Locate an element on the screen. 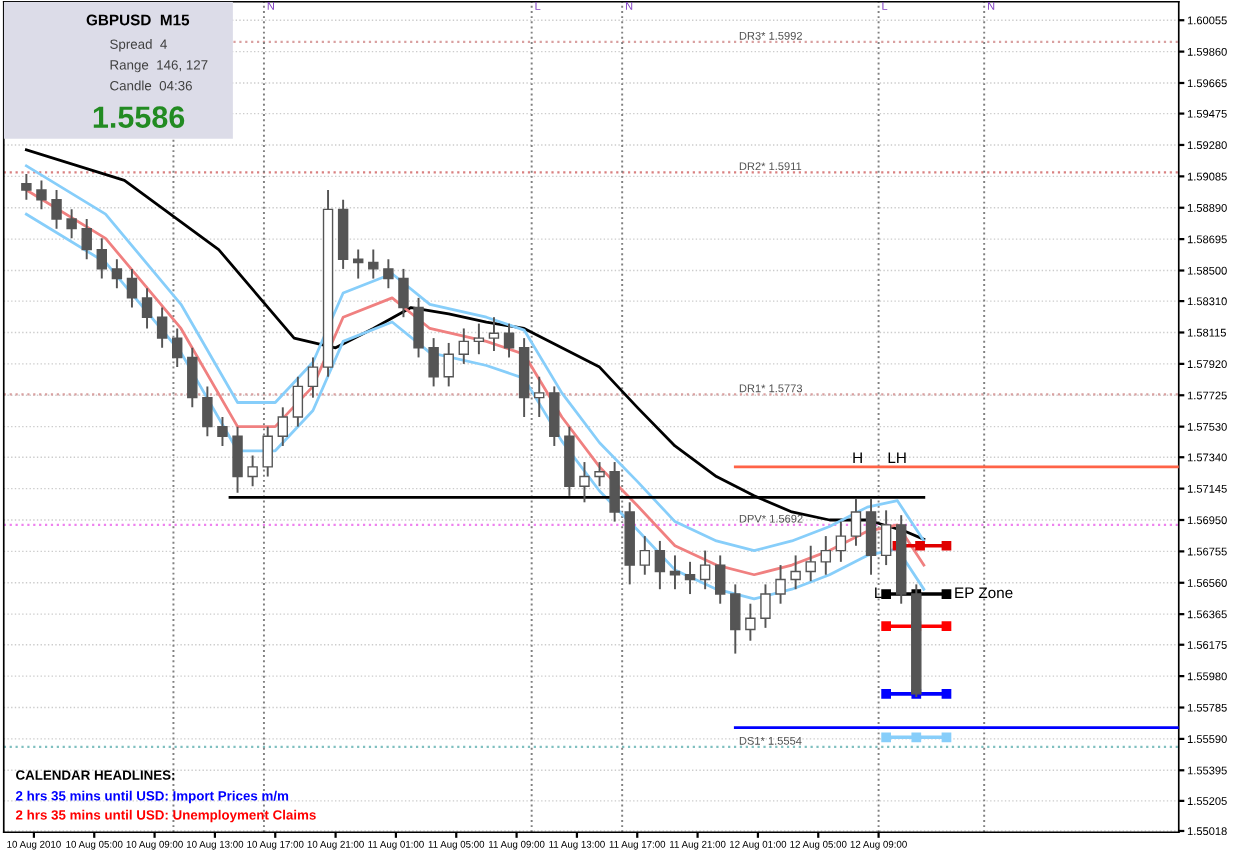 This screenshot has width=1250, height=858. annotation: 1.5586 is located at coordinates (139, 117).